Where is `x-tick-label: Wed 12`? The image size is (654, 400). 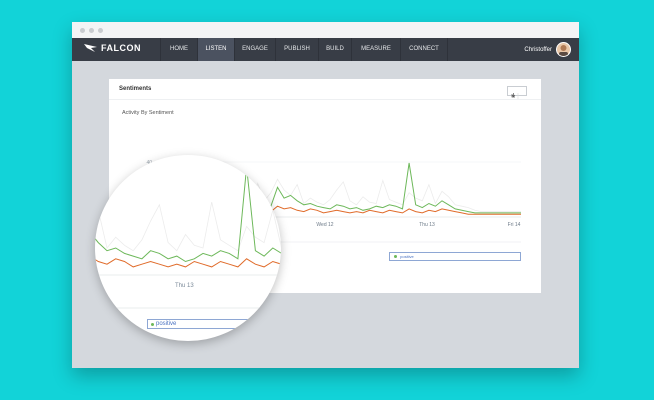 x-tick-label: Wed 12 is located at coordinates (324, 225).